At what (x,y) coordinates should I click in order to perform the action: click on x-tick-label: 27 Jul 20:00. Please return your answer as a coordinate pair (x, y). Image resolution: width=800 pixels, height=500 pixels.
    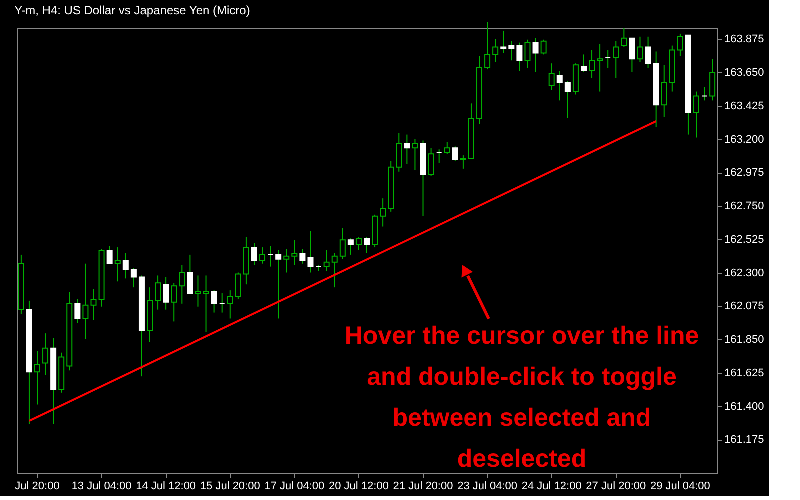
    Looking at the image, I should click on (616, 486).